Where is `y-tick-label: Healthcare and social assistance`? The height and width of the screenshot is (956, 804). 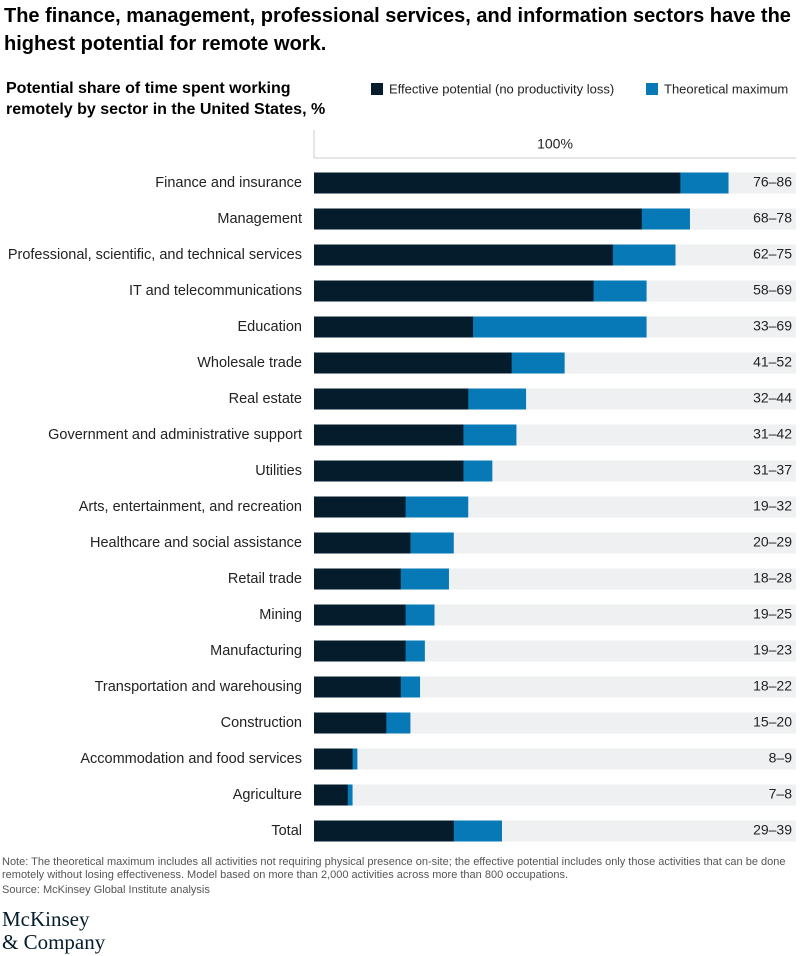 y-tick-label: Healthcare and social assistance is located at coordinates (196, 543).